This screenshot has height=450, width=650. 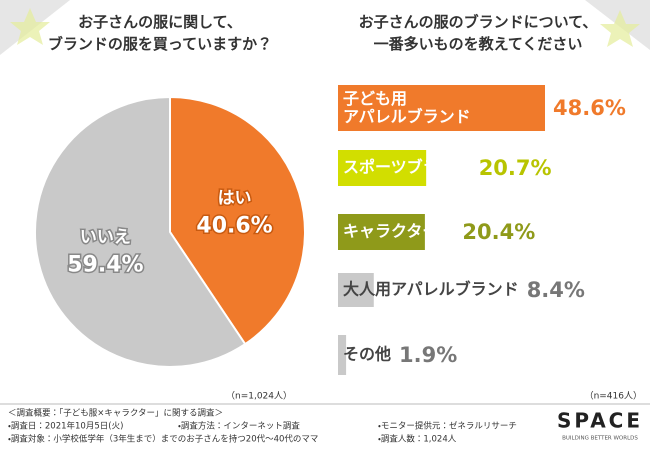 What do you see at coordinates (556, 290) in the screenshot?
I see `bar-value-label: 8.4%` at bounding box center [556, 290].